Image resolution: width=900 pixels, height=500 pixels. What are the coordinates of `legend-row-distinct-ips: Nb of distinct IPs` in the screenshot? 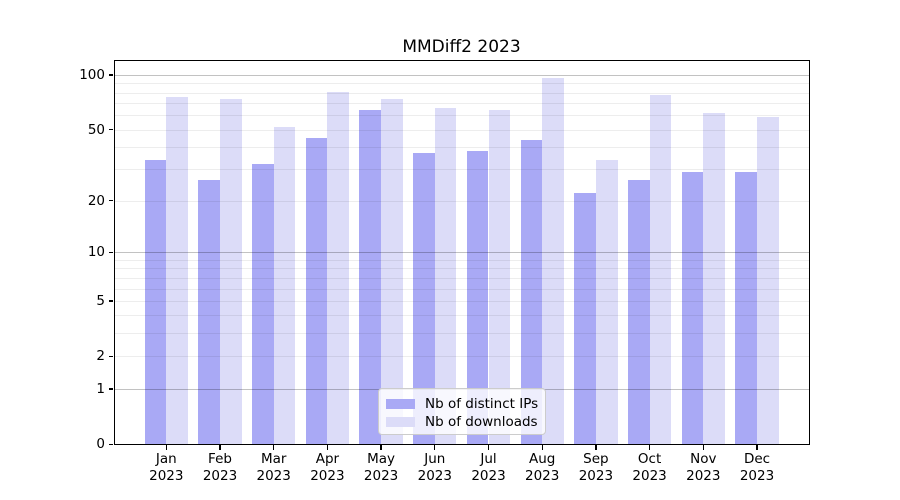 It's located at (462, 404).